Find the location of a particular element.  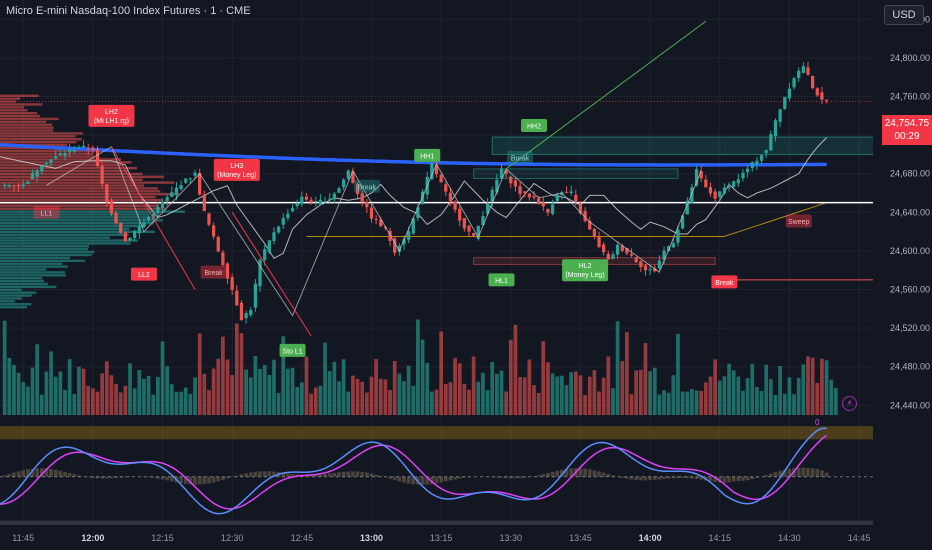

structure-label-text: HL2 is located at coordinates (585, 266).